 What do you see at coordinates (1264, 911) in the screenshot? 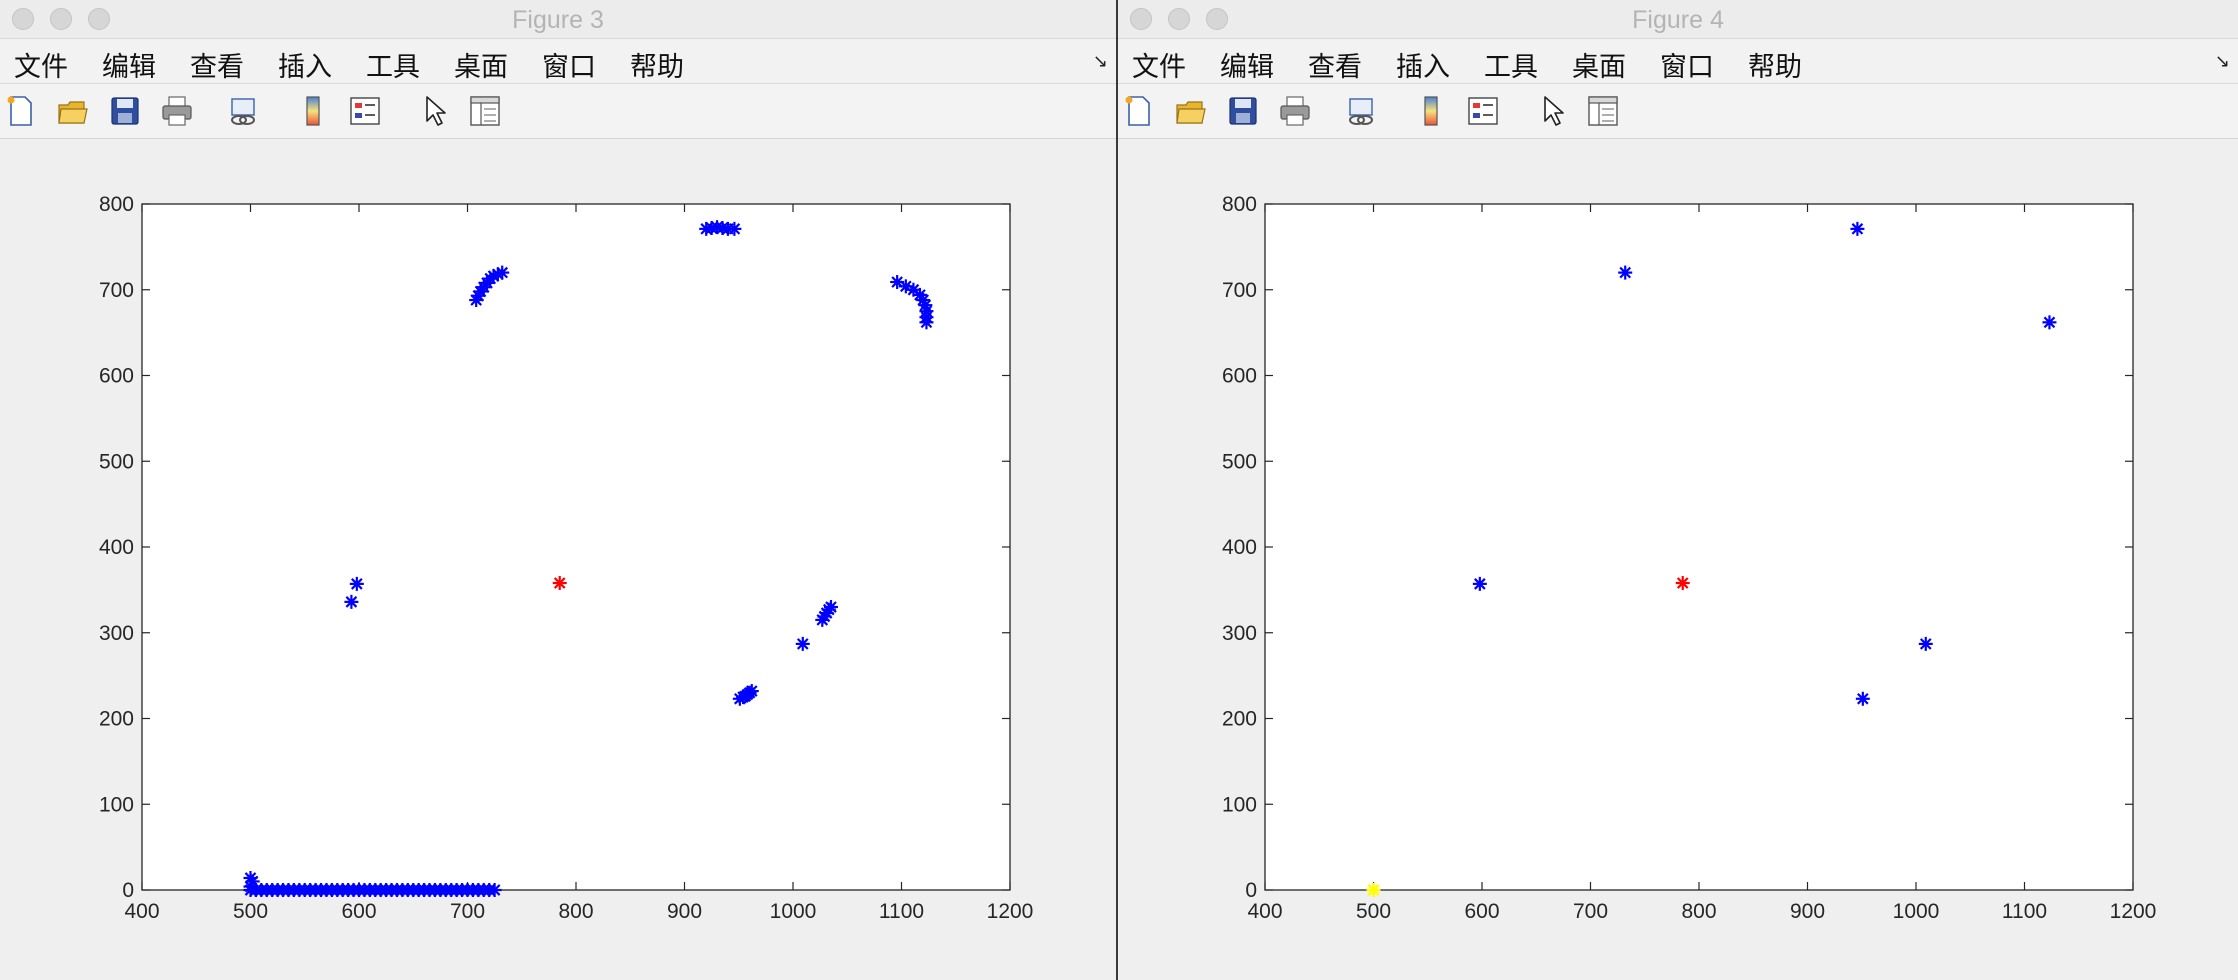
I see `x-tick-label: 400` at bounding box center [1264, 911].